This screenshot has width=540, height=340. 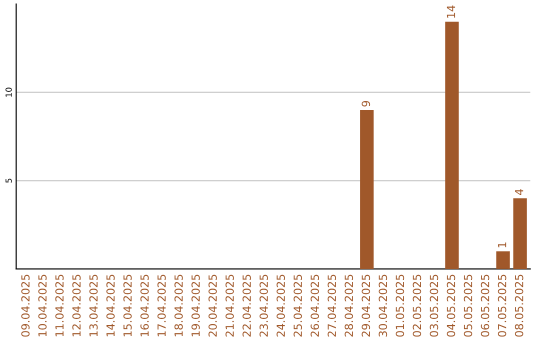 What do you see at coordinates (502, 245) in the screenshot?
I see `data-label: 1` at bounding box center [502, 245].